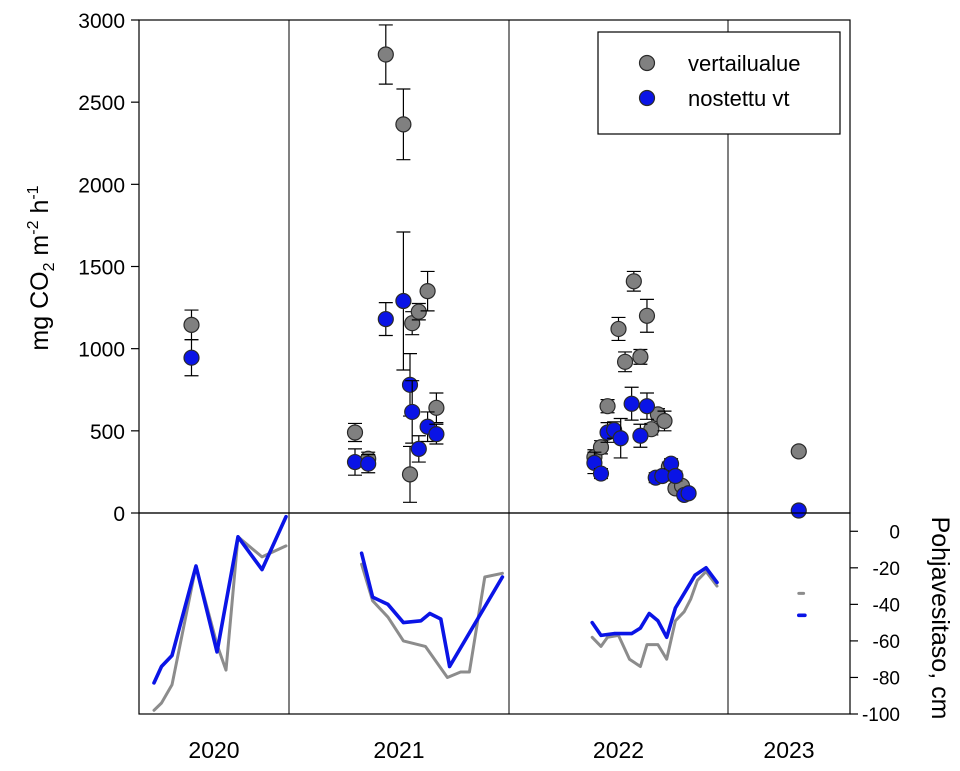  Describe the element at coordinates (501, 750) in the screenshot. I see `period-labels: 2020 2021 2022 2023` at that location.